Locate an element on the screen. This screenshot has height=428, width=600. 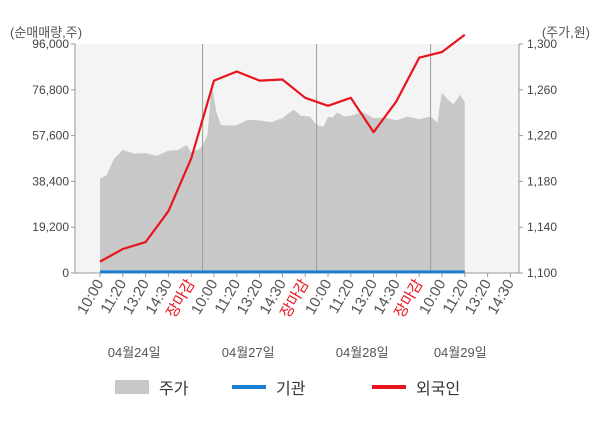
legend-swatch-foreign is located at coordinates (389, 387).